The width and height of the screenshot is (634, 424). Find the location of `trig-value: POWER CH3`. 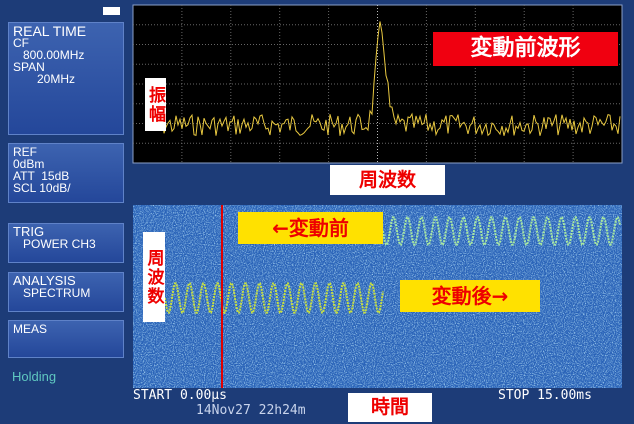

trig-value: POWER CH3 is located at coordinates (59, 244).